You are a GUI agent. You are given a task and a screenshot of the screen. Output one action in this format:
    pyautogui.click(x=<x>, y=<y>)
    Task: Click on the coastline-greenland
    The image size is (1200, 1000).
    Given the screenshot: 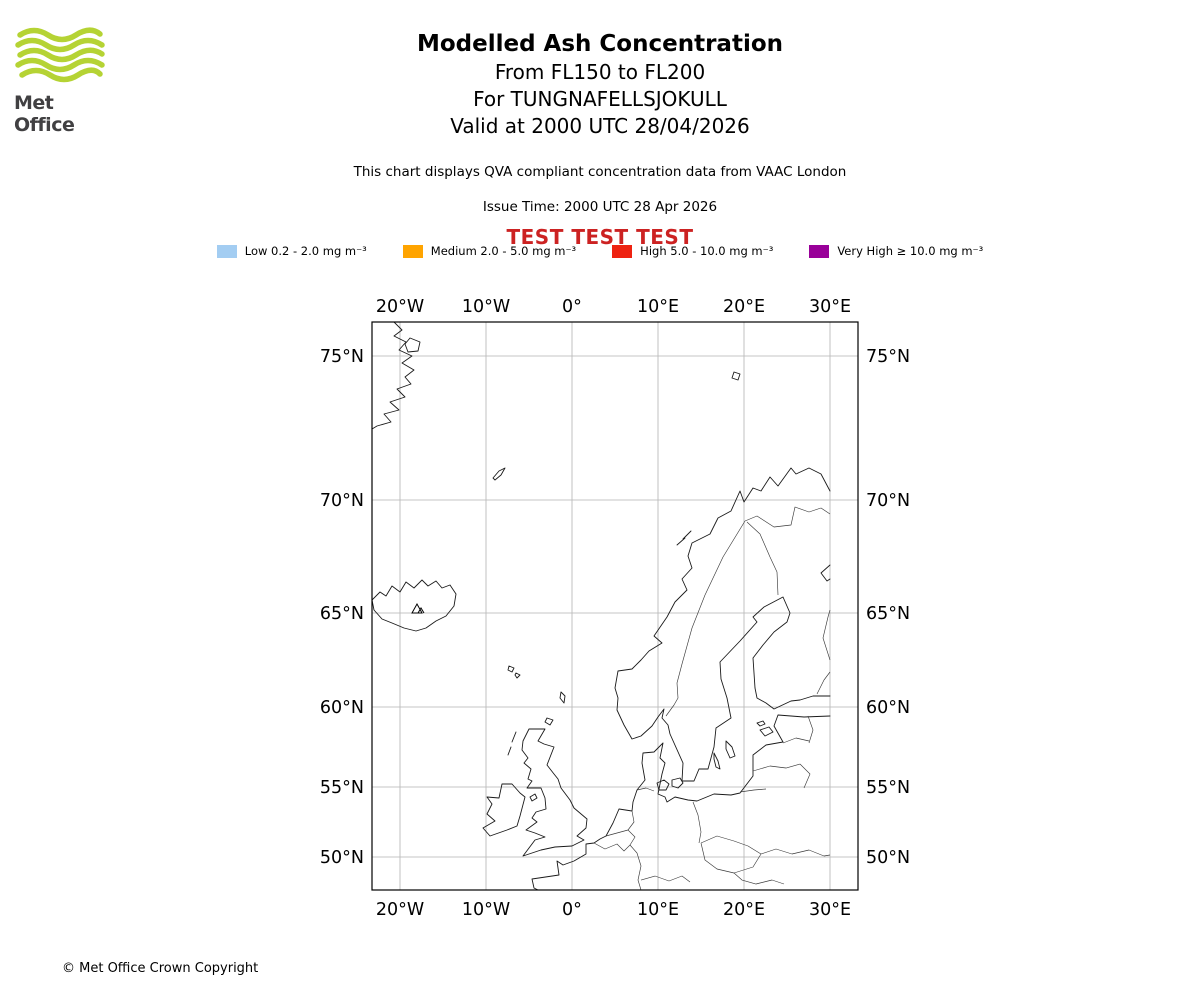 What is the action you would take?
    pyautogui.click(x=393, y=376)
    